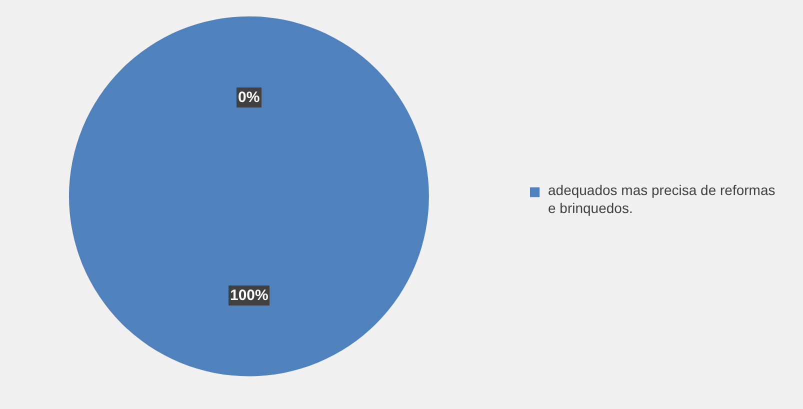  Describe the element at coordinates (249, 97) in the screenshot. I see `text: 0%` at that location.